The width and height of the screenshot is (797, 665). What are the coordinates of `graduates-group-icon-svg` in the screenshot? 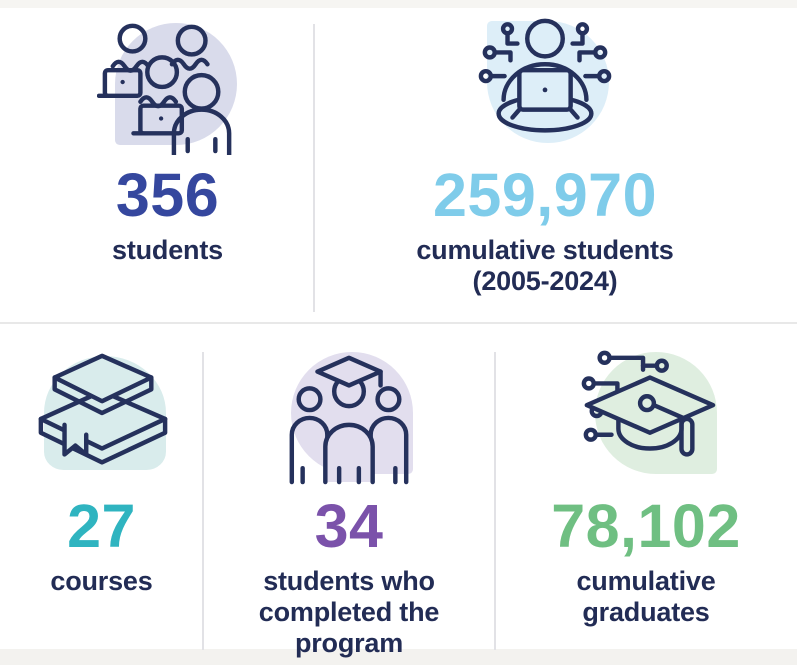 It's located at (349, 420).